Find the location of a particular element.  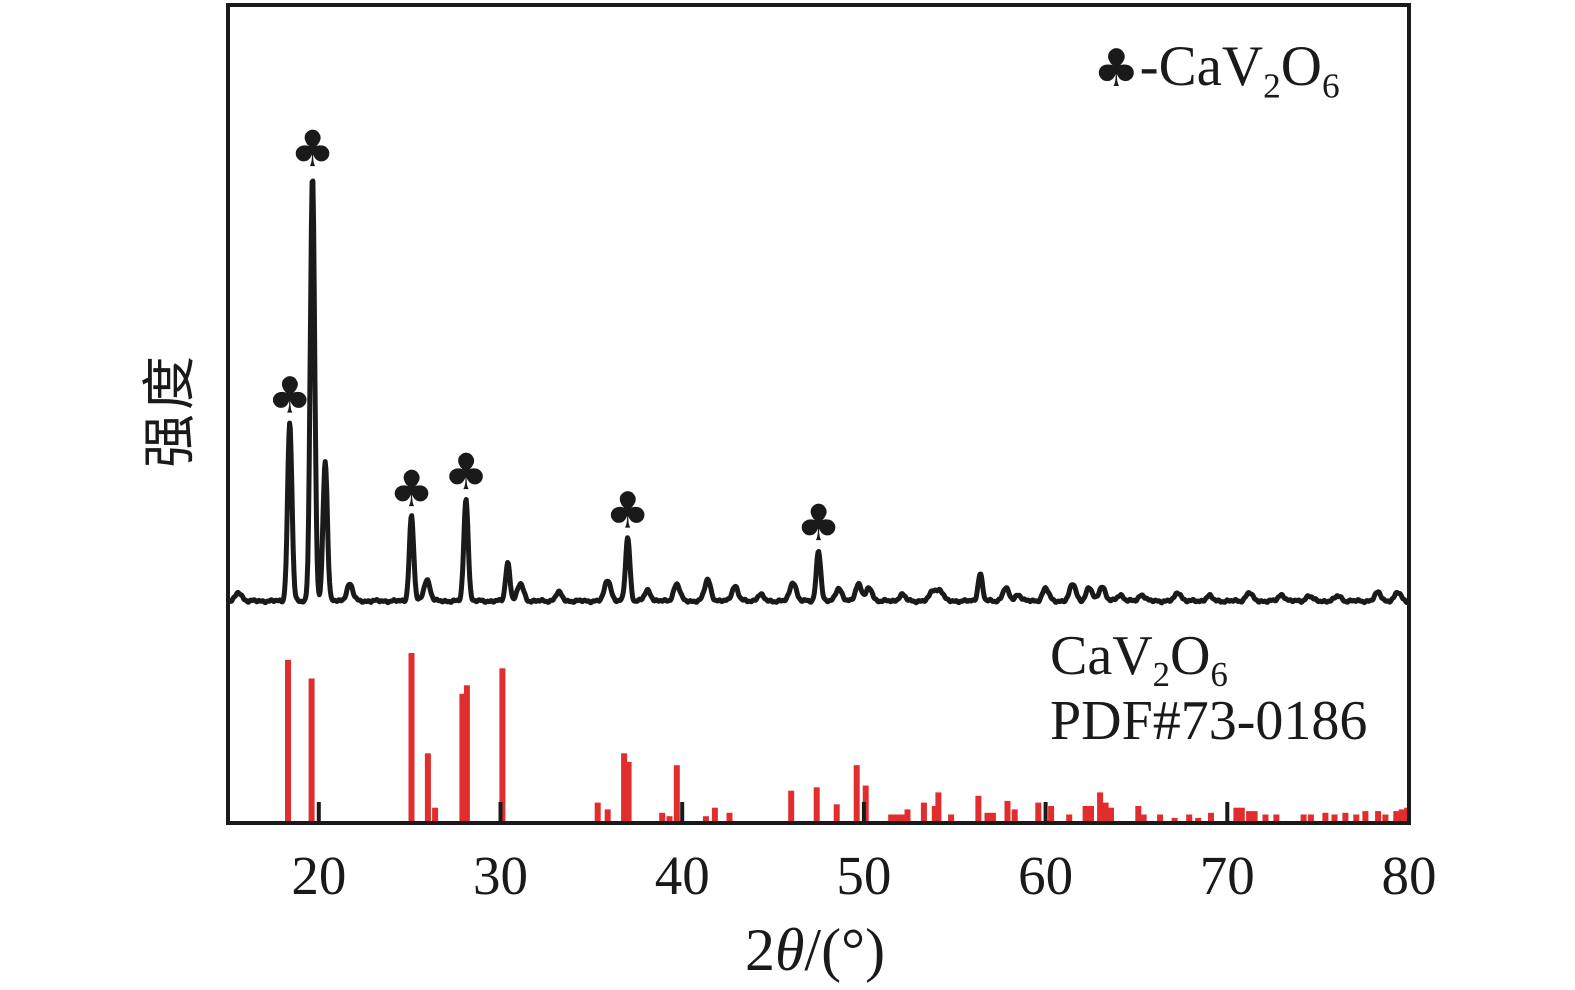

x-tick-label: 40 is located at coordinates (682, 875).